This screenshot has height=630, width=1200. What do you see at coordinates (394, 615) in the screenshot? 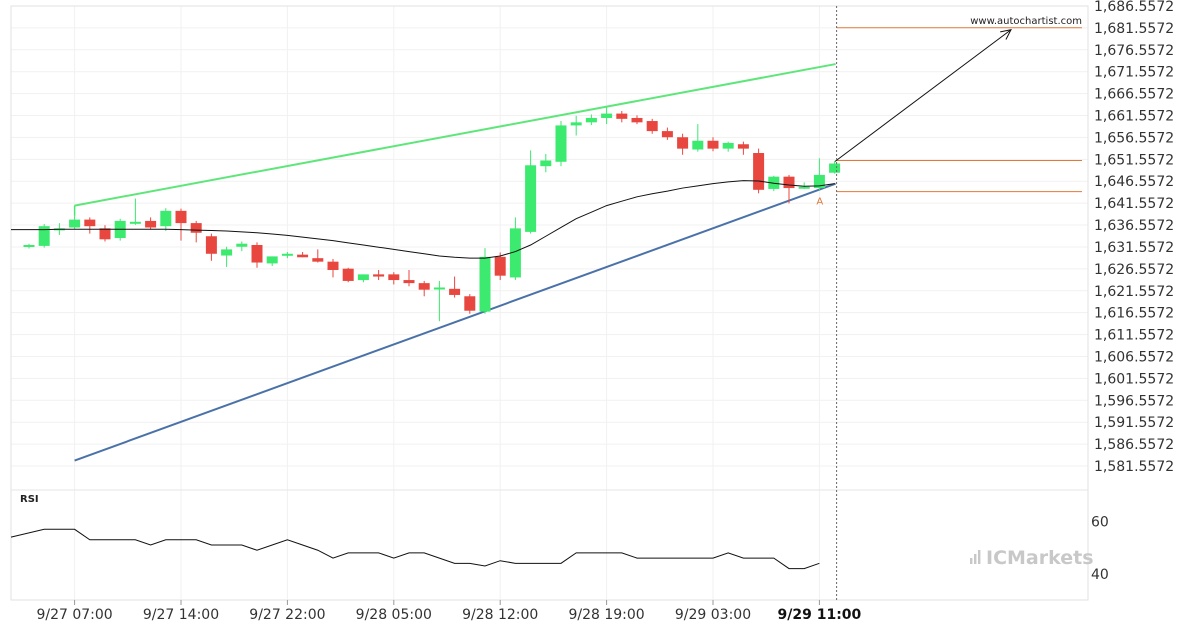
I see `x-tick-label: 9/28 05:00` at bounding box center [394, 615].